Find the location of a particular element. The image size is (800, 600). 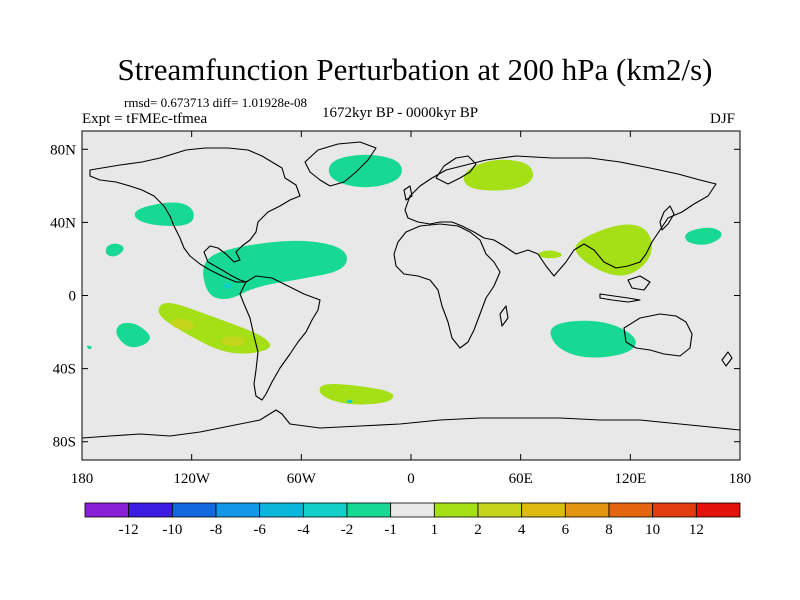

season-label: DJF is located at coordinates (723, 119).